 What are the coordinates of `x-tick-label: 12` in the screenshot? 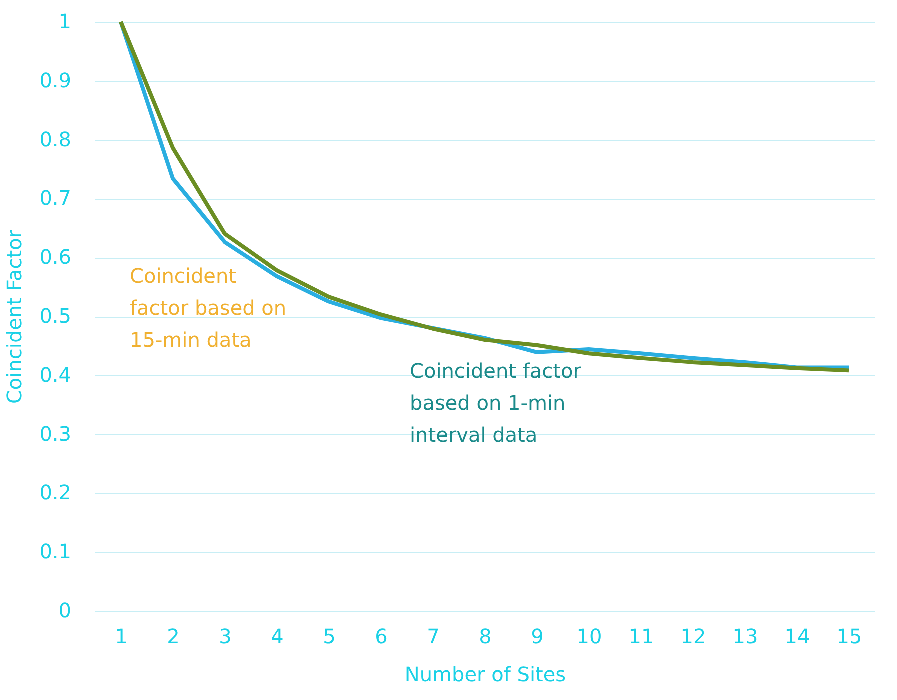 It's located at (693, 636).